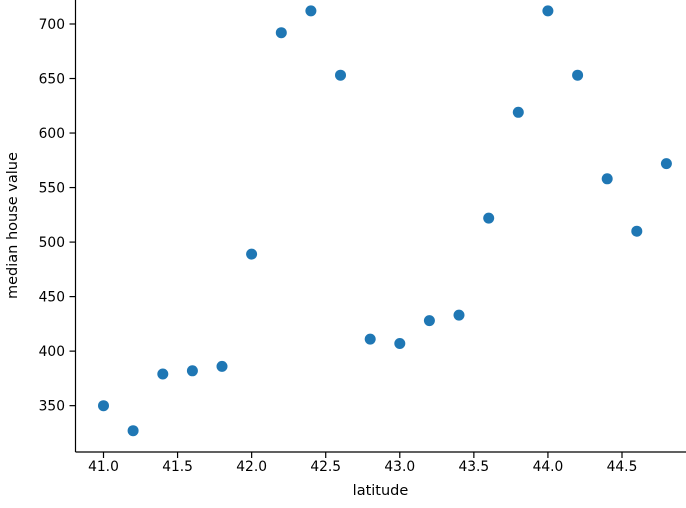  I want to click on x-tick-label: 41.5, so click(177, 467).